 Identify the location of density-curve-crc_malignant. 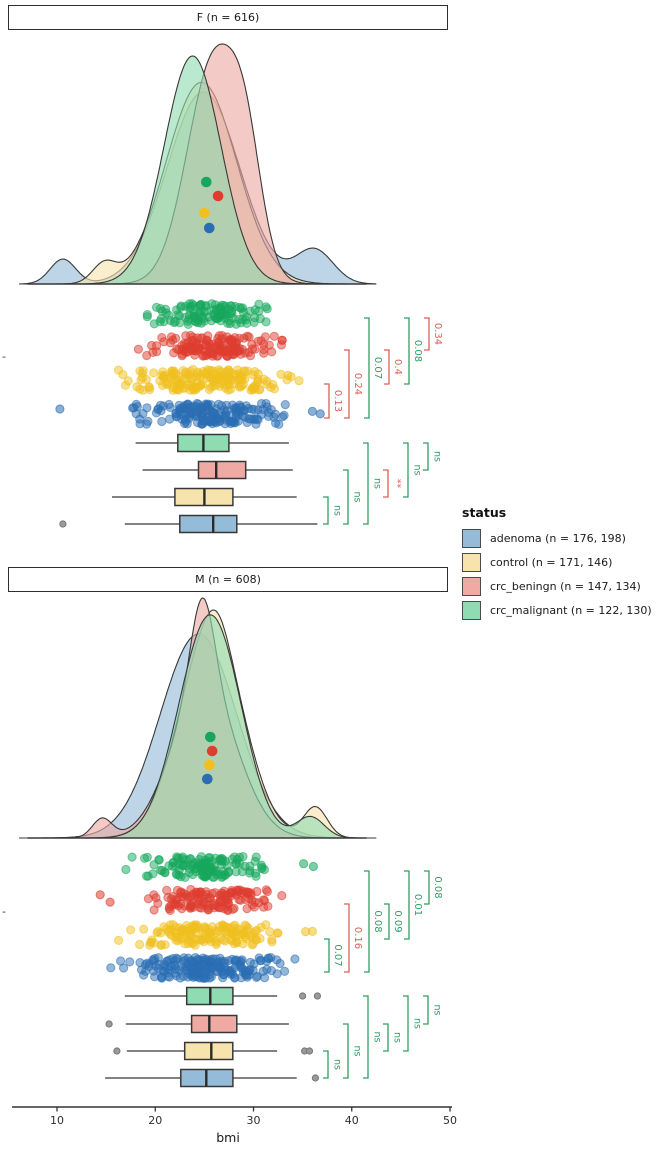
(198, 170).